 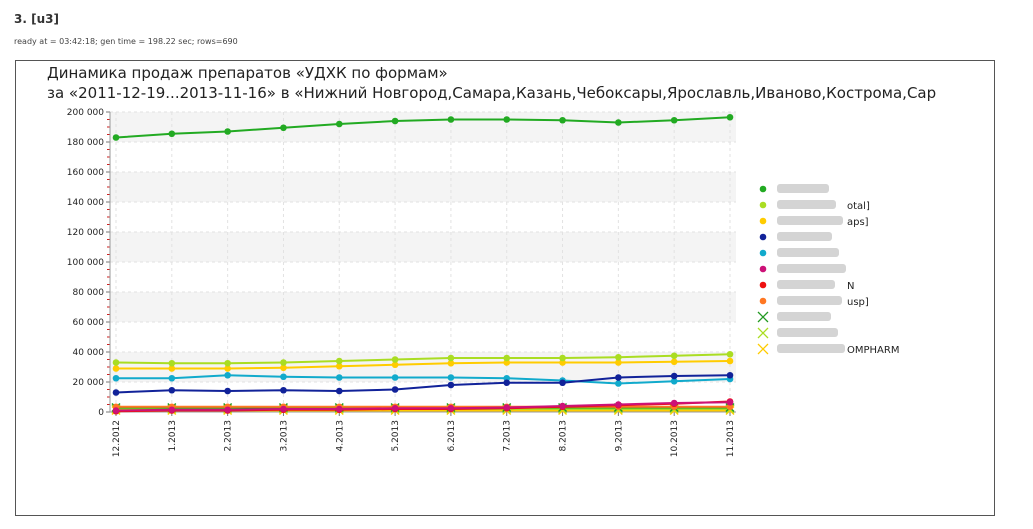 I want to click on report-heading: 3. [u3], so click(x=36, y=19).